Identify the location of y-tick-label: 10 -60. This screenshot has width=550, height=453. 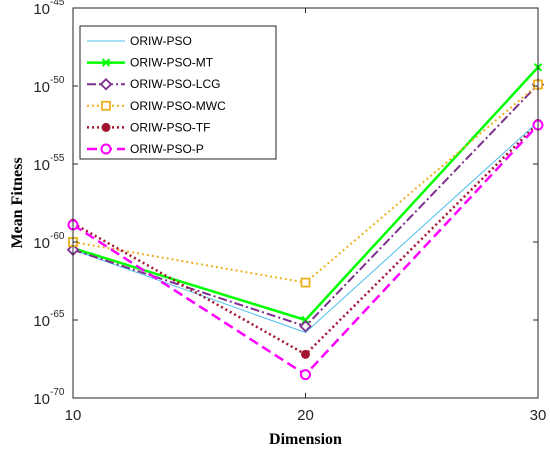
(49, 241).